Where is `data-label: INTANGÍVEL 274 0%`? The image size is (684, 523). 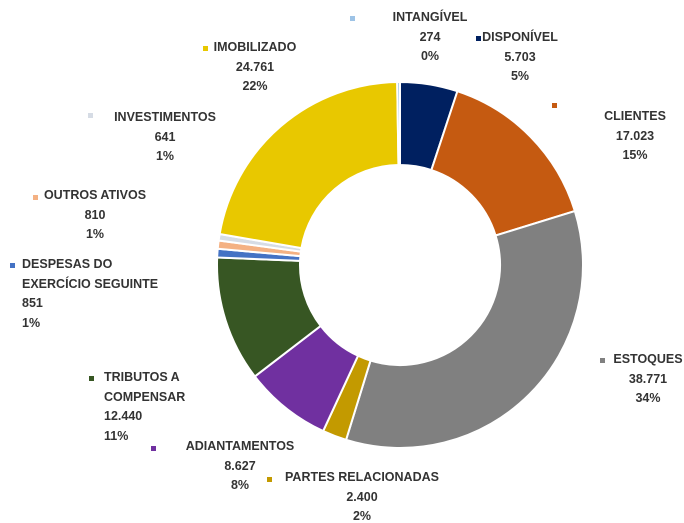 data-label: INTANGÍVEL 274 0% is located at coordinates (430, 37).